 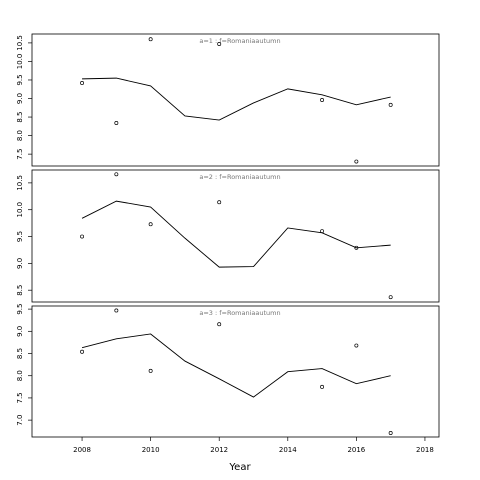 I want to click on x-tick-label: 2014, so click(x=288, y=450).